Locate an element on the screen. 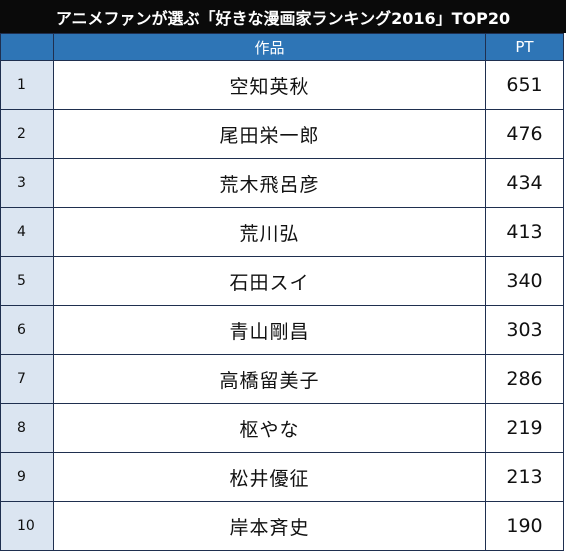  header-rank is located at coordinates (27, 47).